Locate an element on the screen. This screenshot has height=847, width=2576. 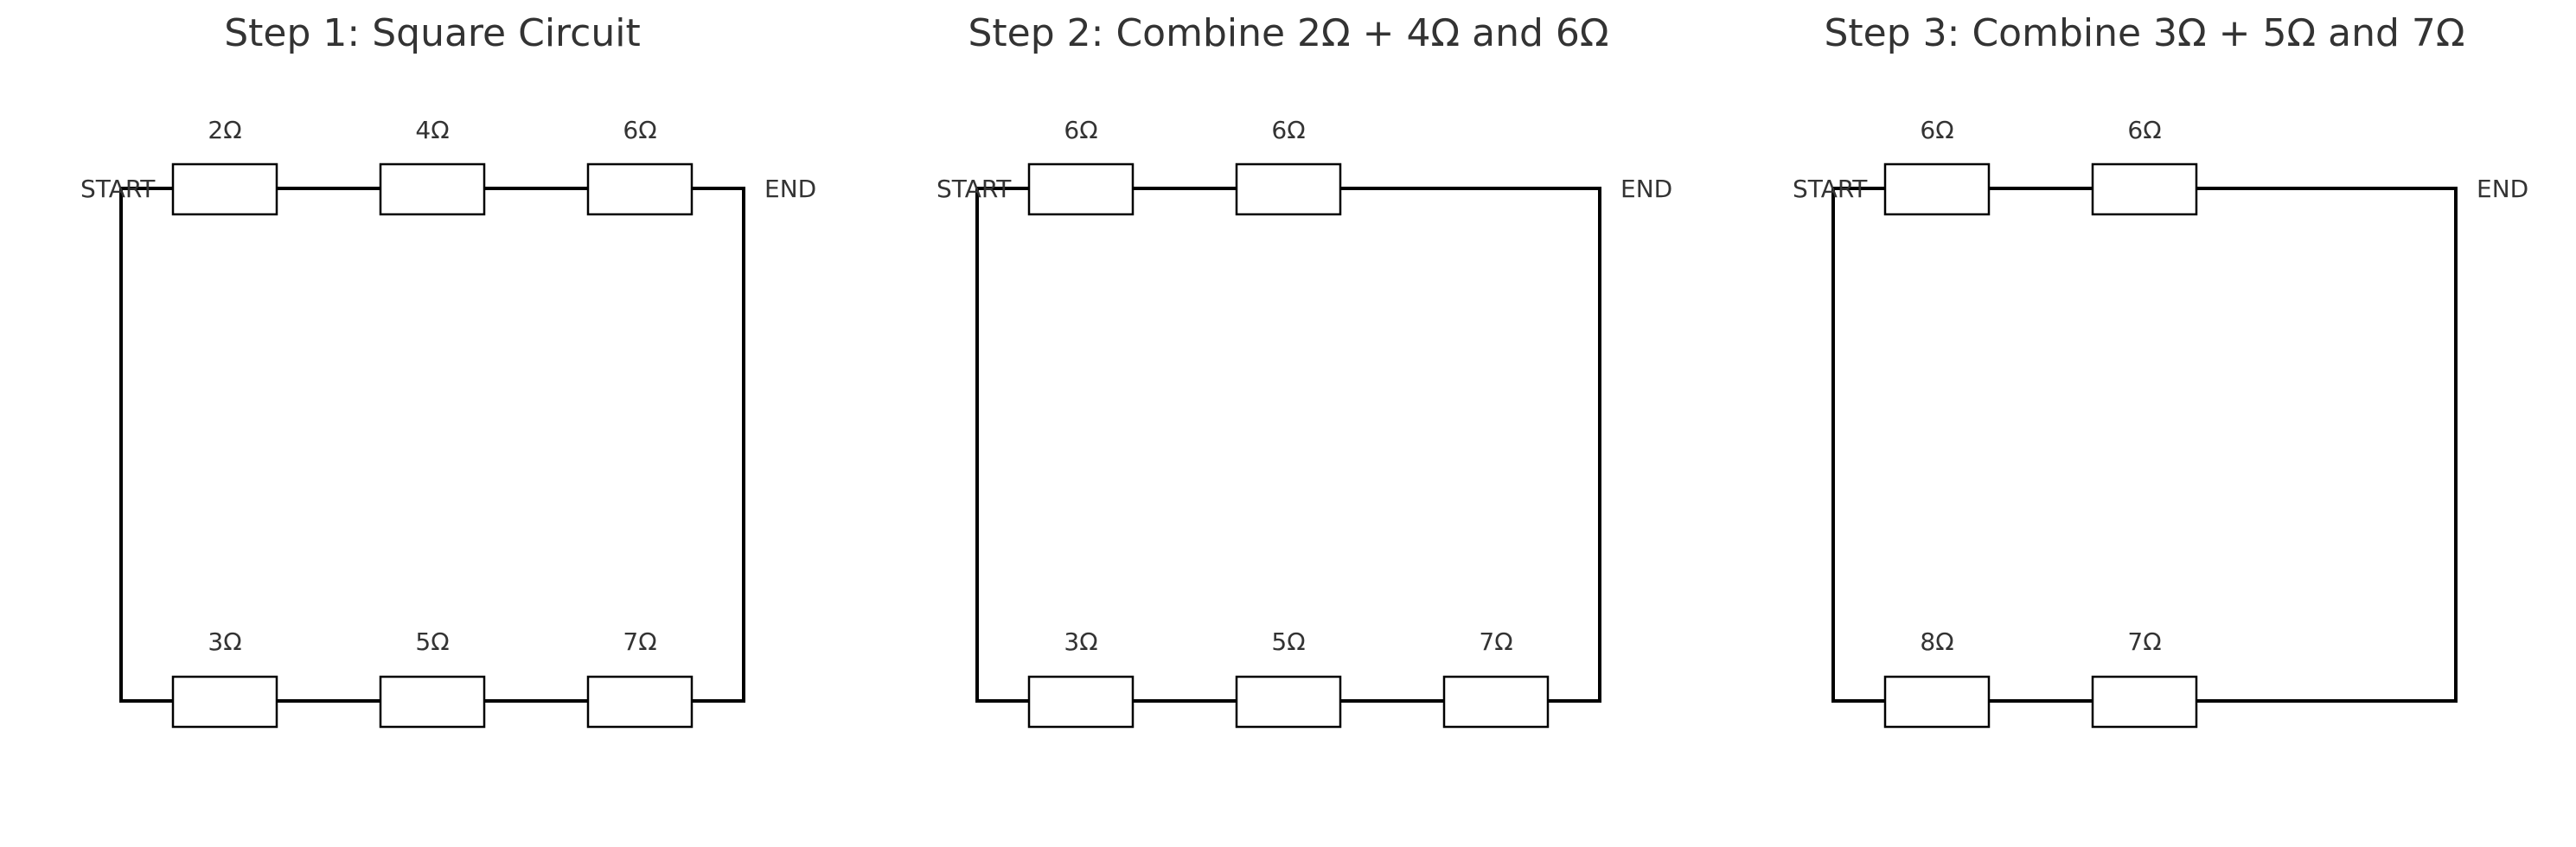
resistor-value-label: 2Ω is located at coordinates (224, 130).